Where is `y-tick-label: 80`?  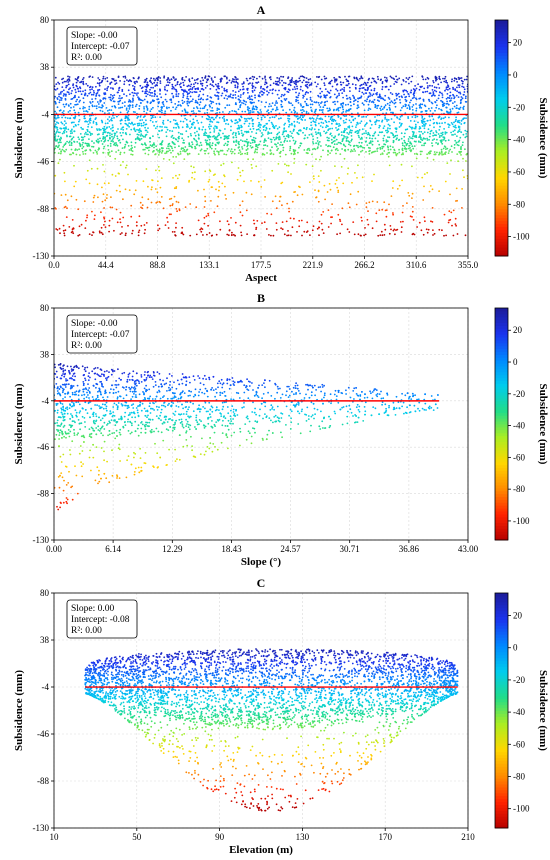
y-tick-label: 80 is located at coordinates (45, 20).